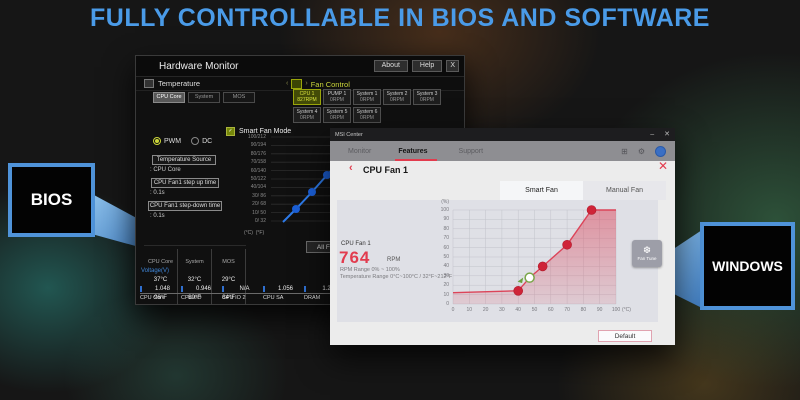 The image size is (800, 400). Describe the element at coordinates (400, 18) in the screenshot. I see `page-title: FULLY CONTROLLABLE IN BIOS AND SOFTWARE` at that location.